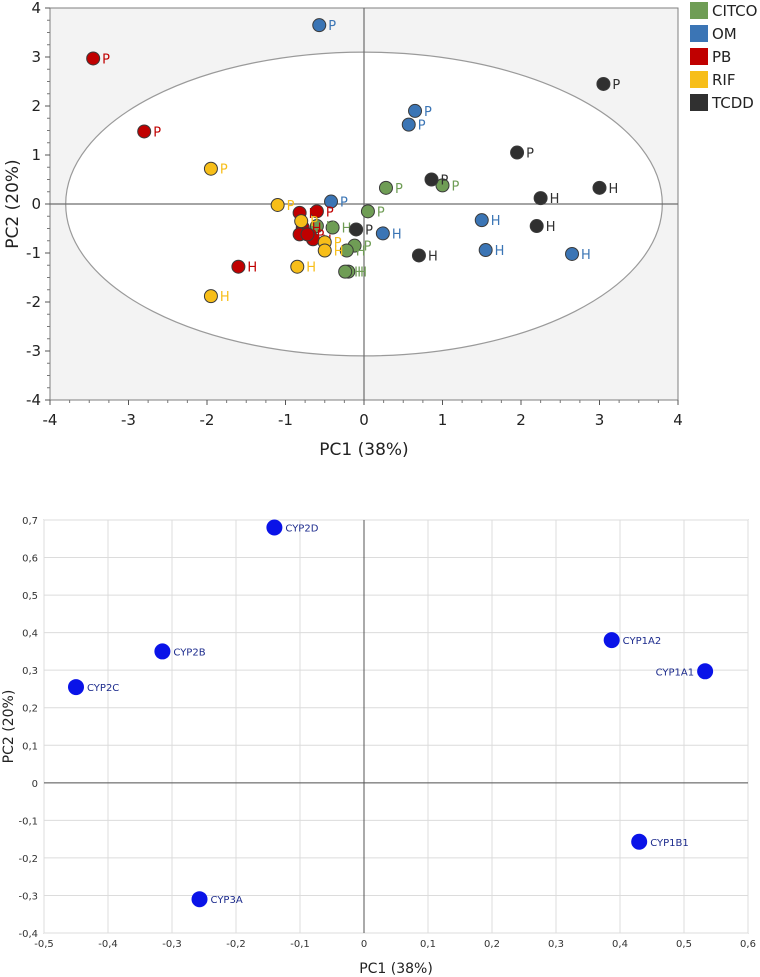 The height and width of the screenshot is (977, 760). What do you see at coordinates (33, 351) in the screenshot?
I see `y-tick-label: -3` at bounding box center [33, 351].